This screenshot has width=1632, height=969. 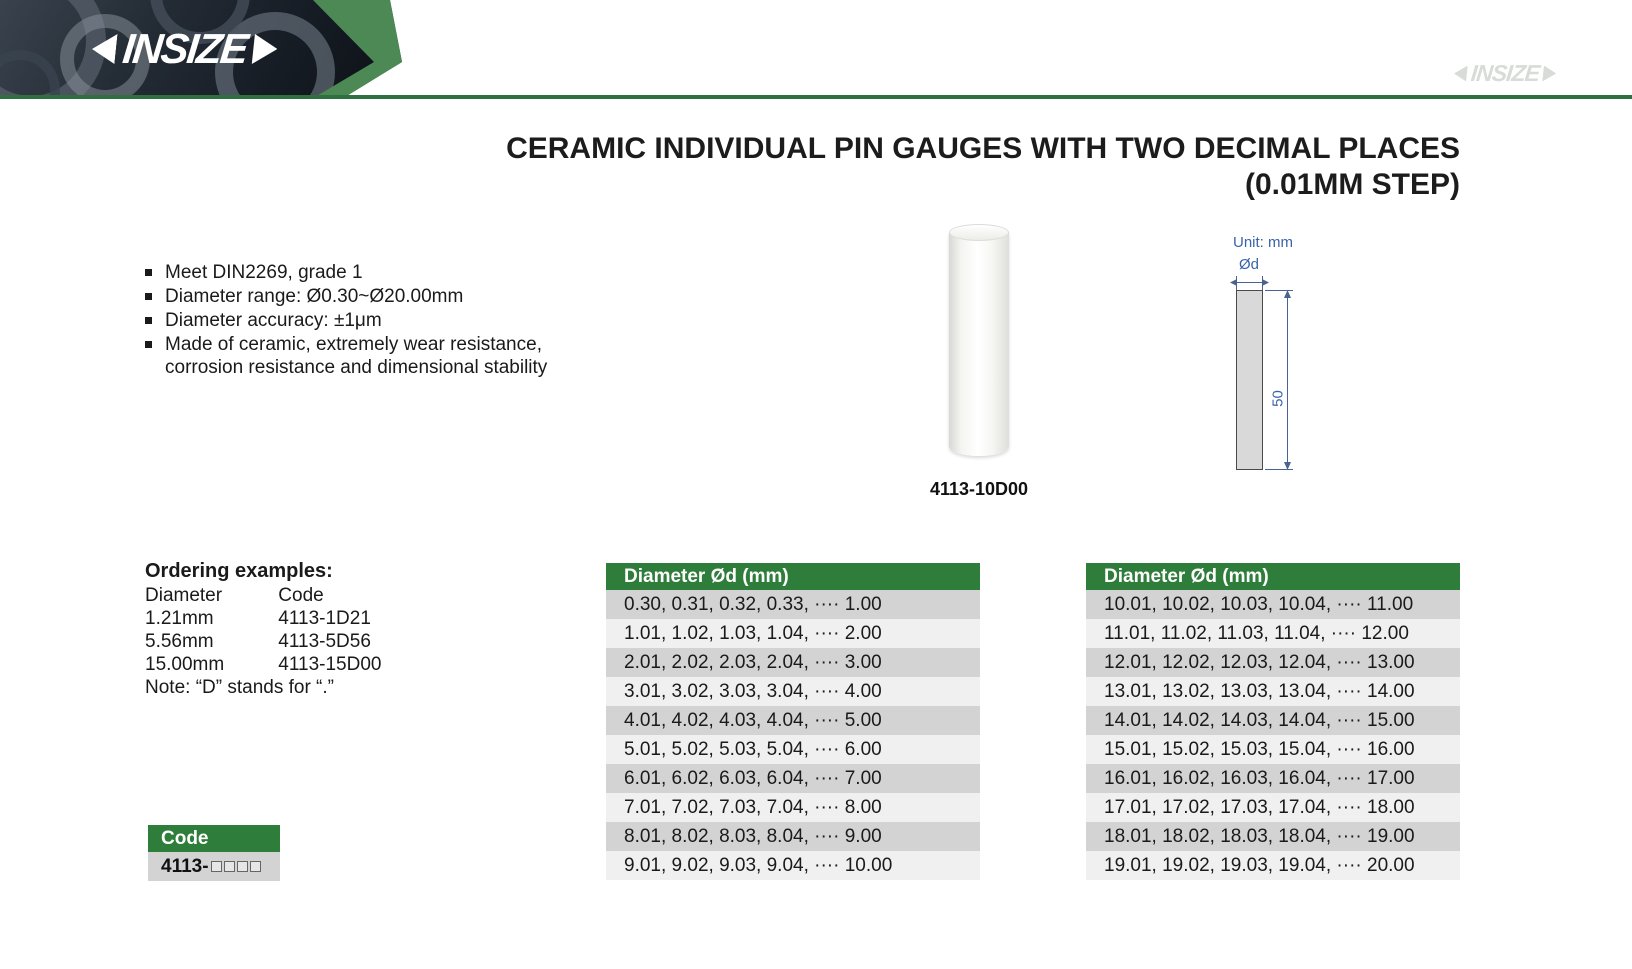 I want to click on ordering-note: Note: “D” stands for “.”, so click(x=239, y=687).